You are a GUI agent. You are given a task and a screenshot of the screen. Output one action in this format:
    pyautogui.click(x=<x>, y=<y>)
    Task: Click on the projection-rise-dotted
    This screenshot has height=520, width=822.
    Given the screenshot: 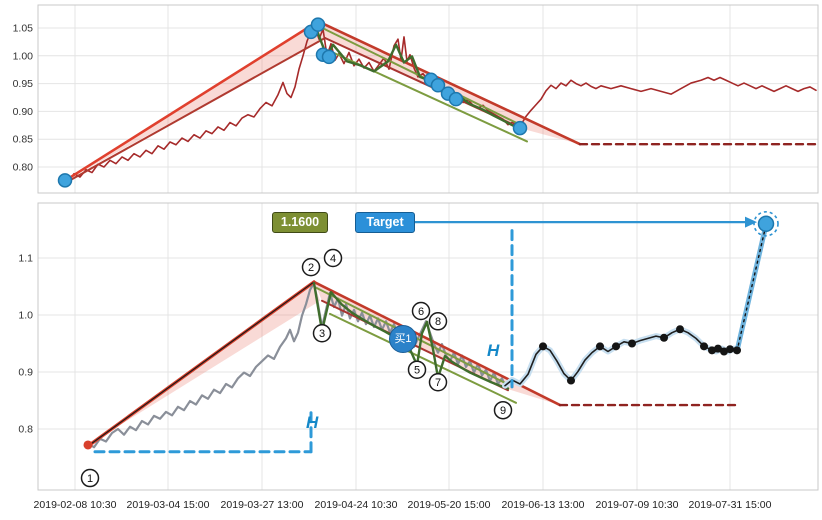 What is the action you would take?
    pyautogui.click(x=751, y=288)
    